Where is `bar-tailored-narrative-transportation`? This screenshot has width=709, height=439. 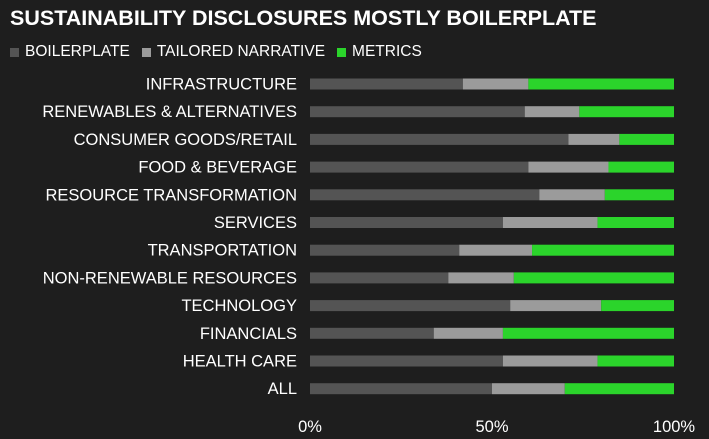
bar-tailored-narrative-transportation is located at coordinates (496, 250).